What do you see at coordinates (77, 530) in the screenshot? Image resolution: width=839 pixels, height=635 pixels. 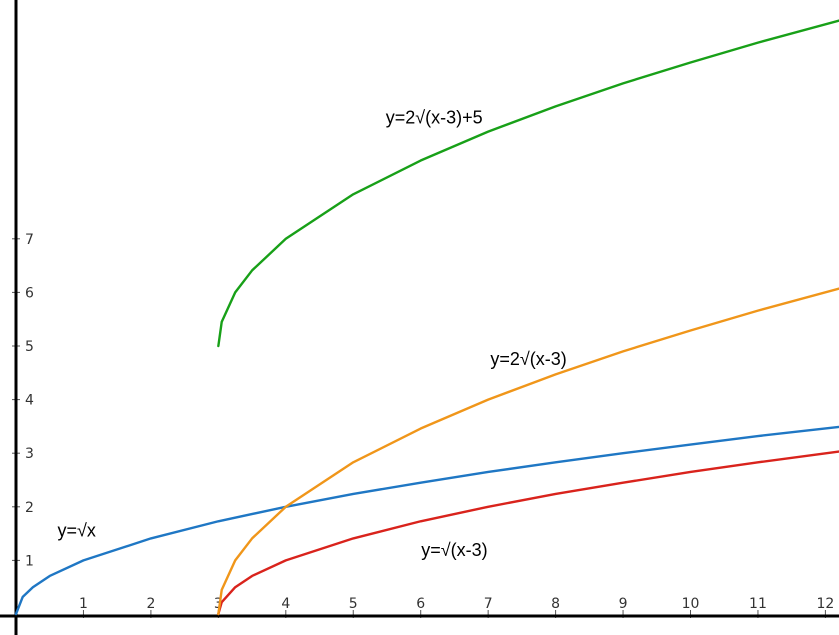 I see `curve-label-0: y=√x` at bounding box center [77, 530].